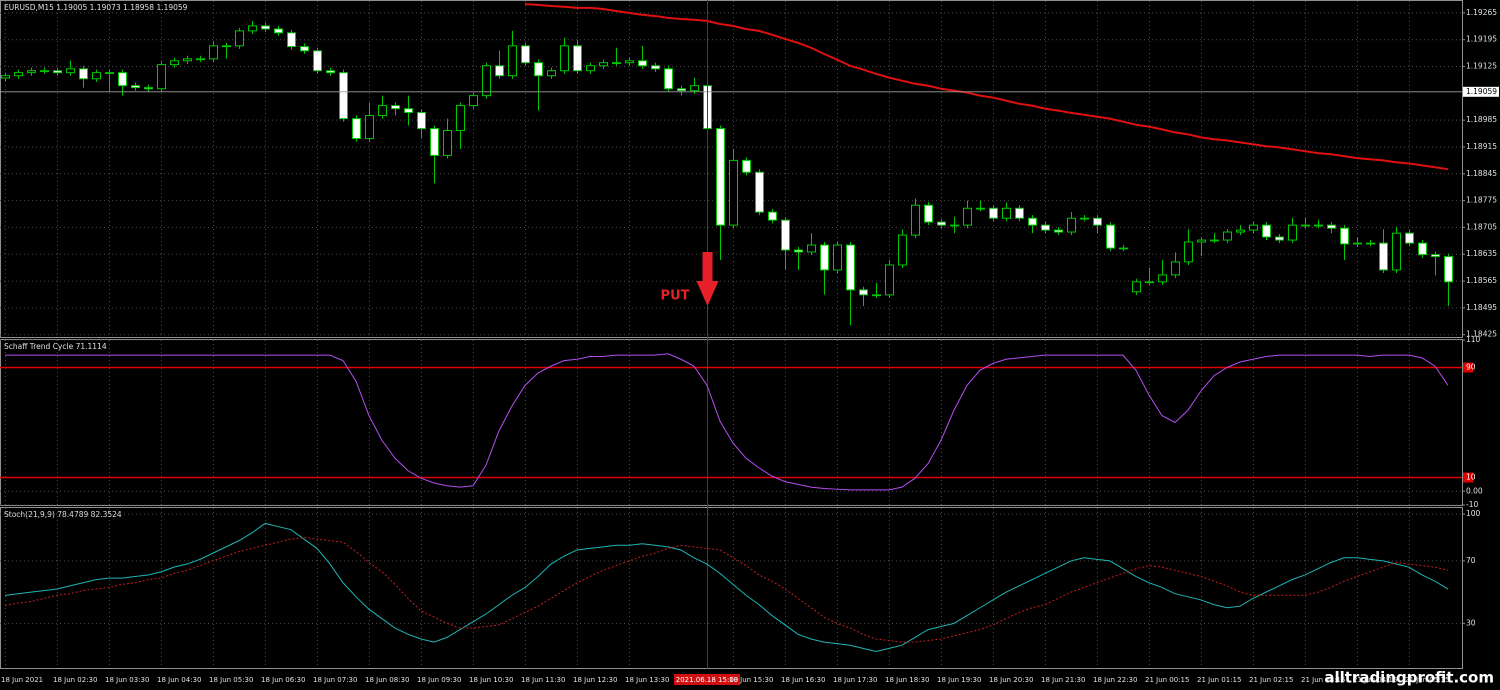  I want to click on y-tick-label: 1.18845, so click(1481, 173).